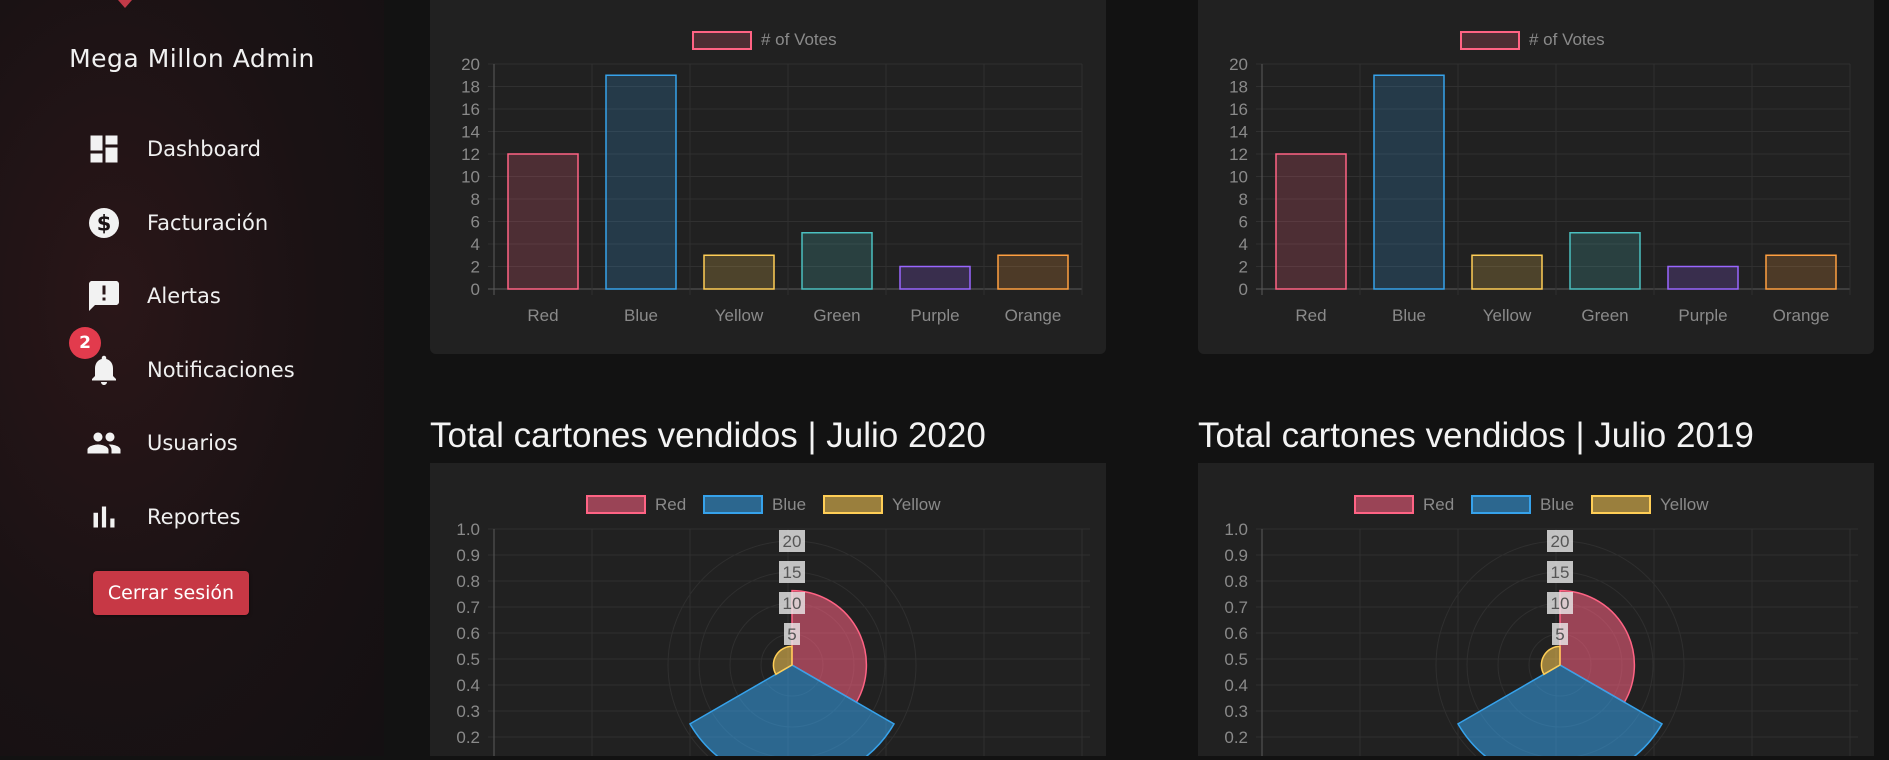 The width and height of the screenshot is (1889, 760). What do you see at coordinates (468, 581) in the screenshot?
I see `y-tick-label: 0.8` at bounding box center [468, 581].